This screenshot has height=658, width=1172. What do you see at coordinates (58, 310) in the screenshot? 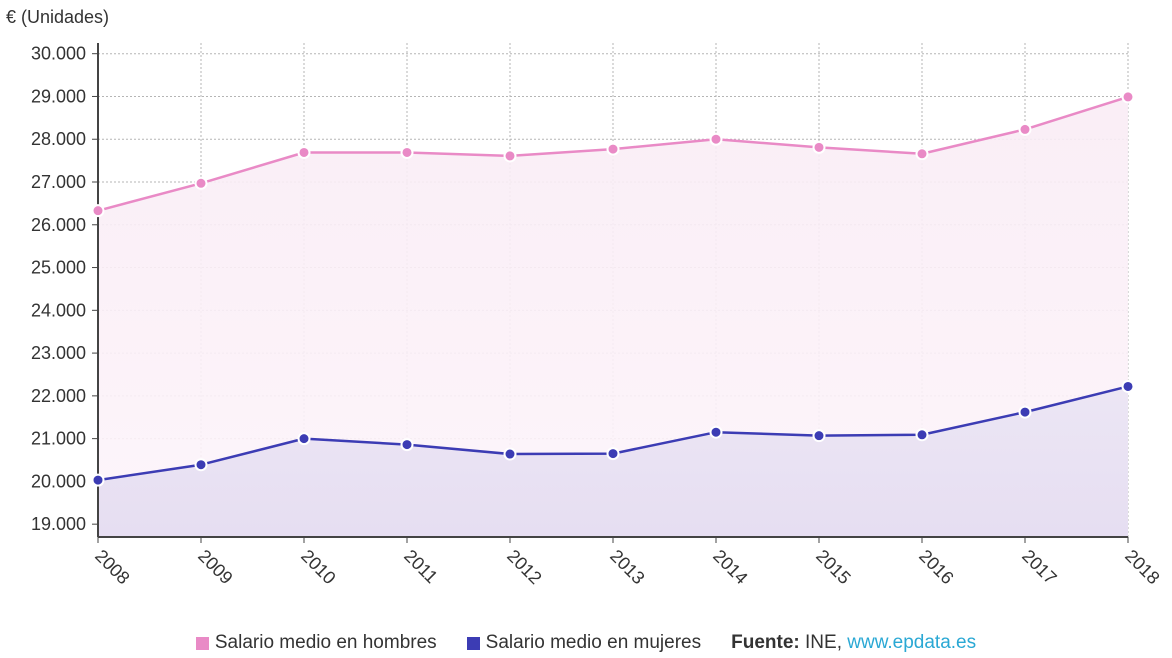
I see `y-tick-label: 24.000` at bounding box center [58, 310].